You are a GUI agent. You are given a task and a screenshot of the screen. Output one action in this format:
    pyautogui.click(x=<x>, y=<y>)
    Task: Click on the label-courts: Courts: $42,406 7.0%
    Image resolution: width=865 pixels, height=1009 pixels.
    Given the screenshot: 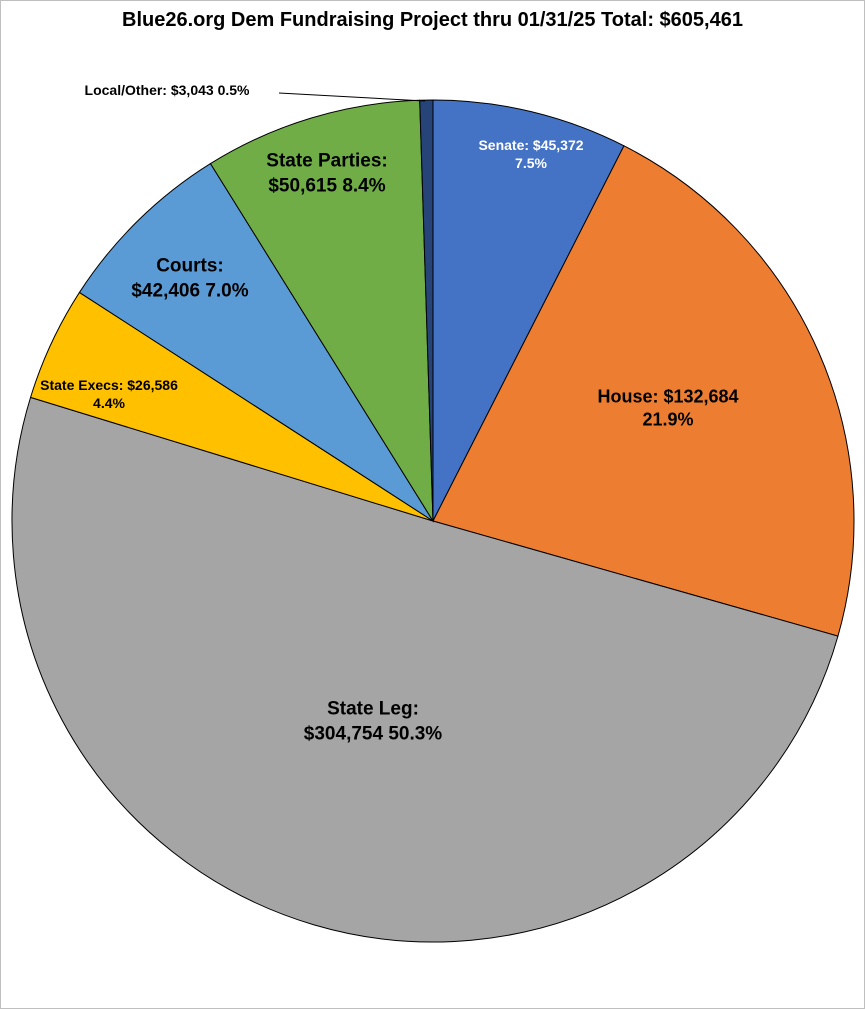 What is the action you would take?
    pyautogui.click(x=189, y=278)
    